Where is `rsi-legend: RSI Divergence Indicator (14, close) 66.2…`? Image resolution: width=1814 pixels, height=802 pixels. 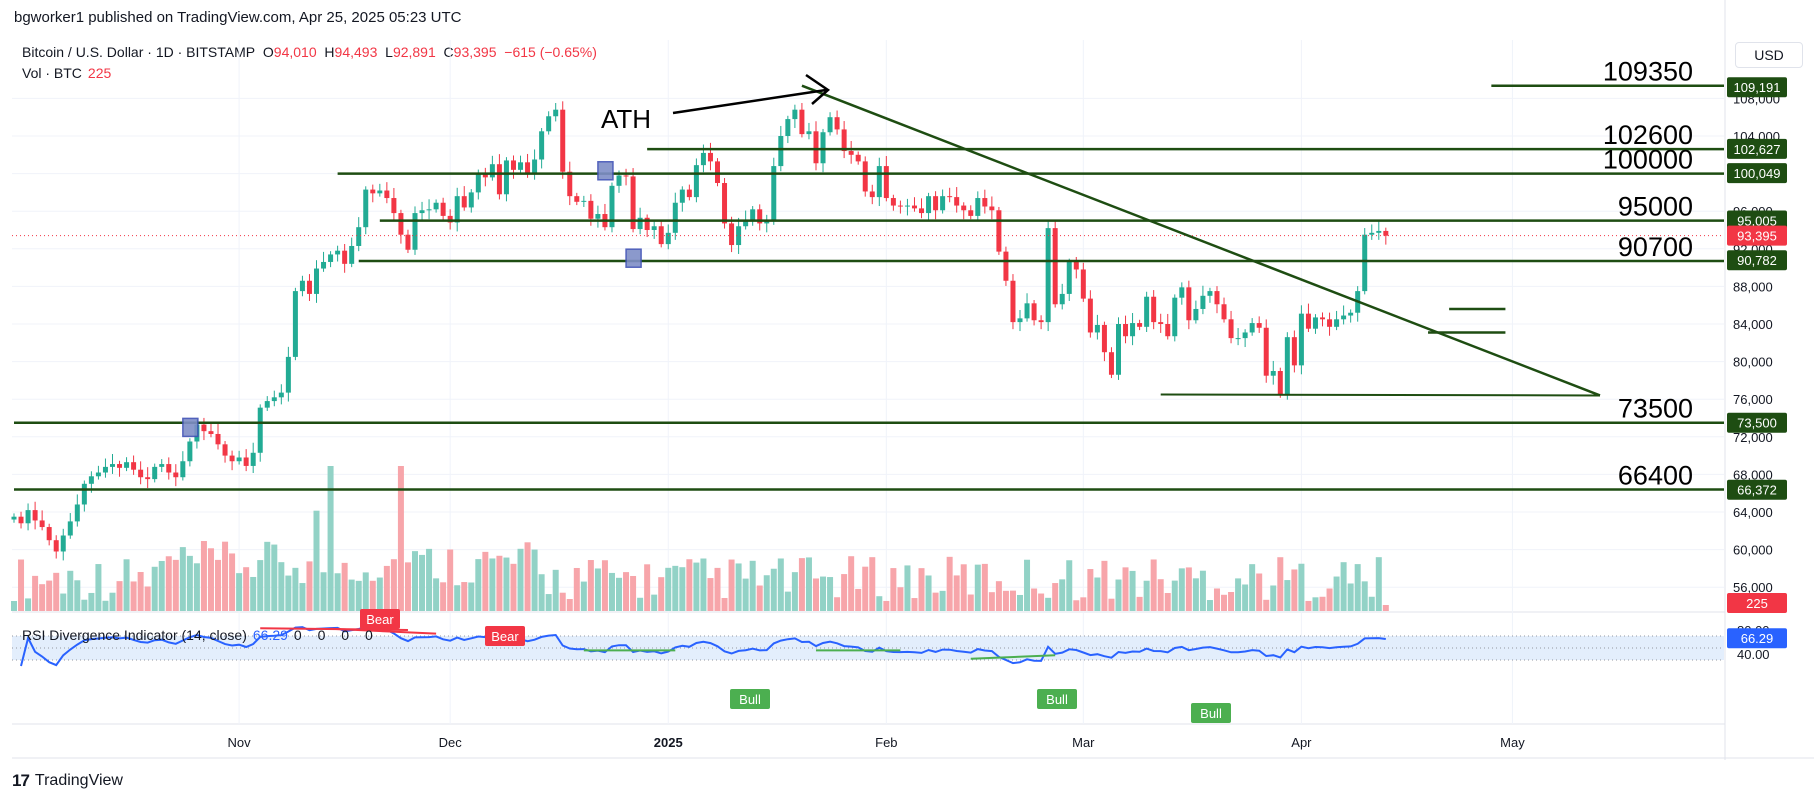
rsi-legend: RSI Divergence Indicator (14, close) 66.2… is located at coordinates (200, 635).